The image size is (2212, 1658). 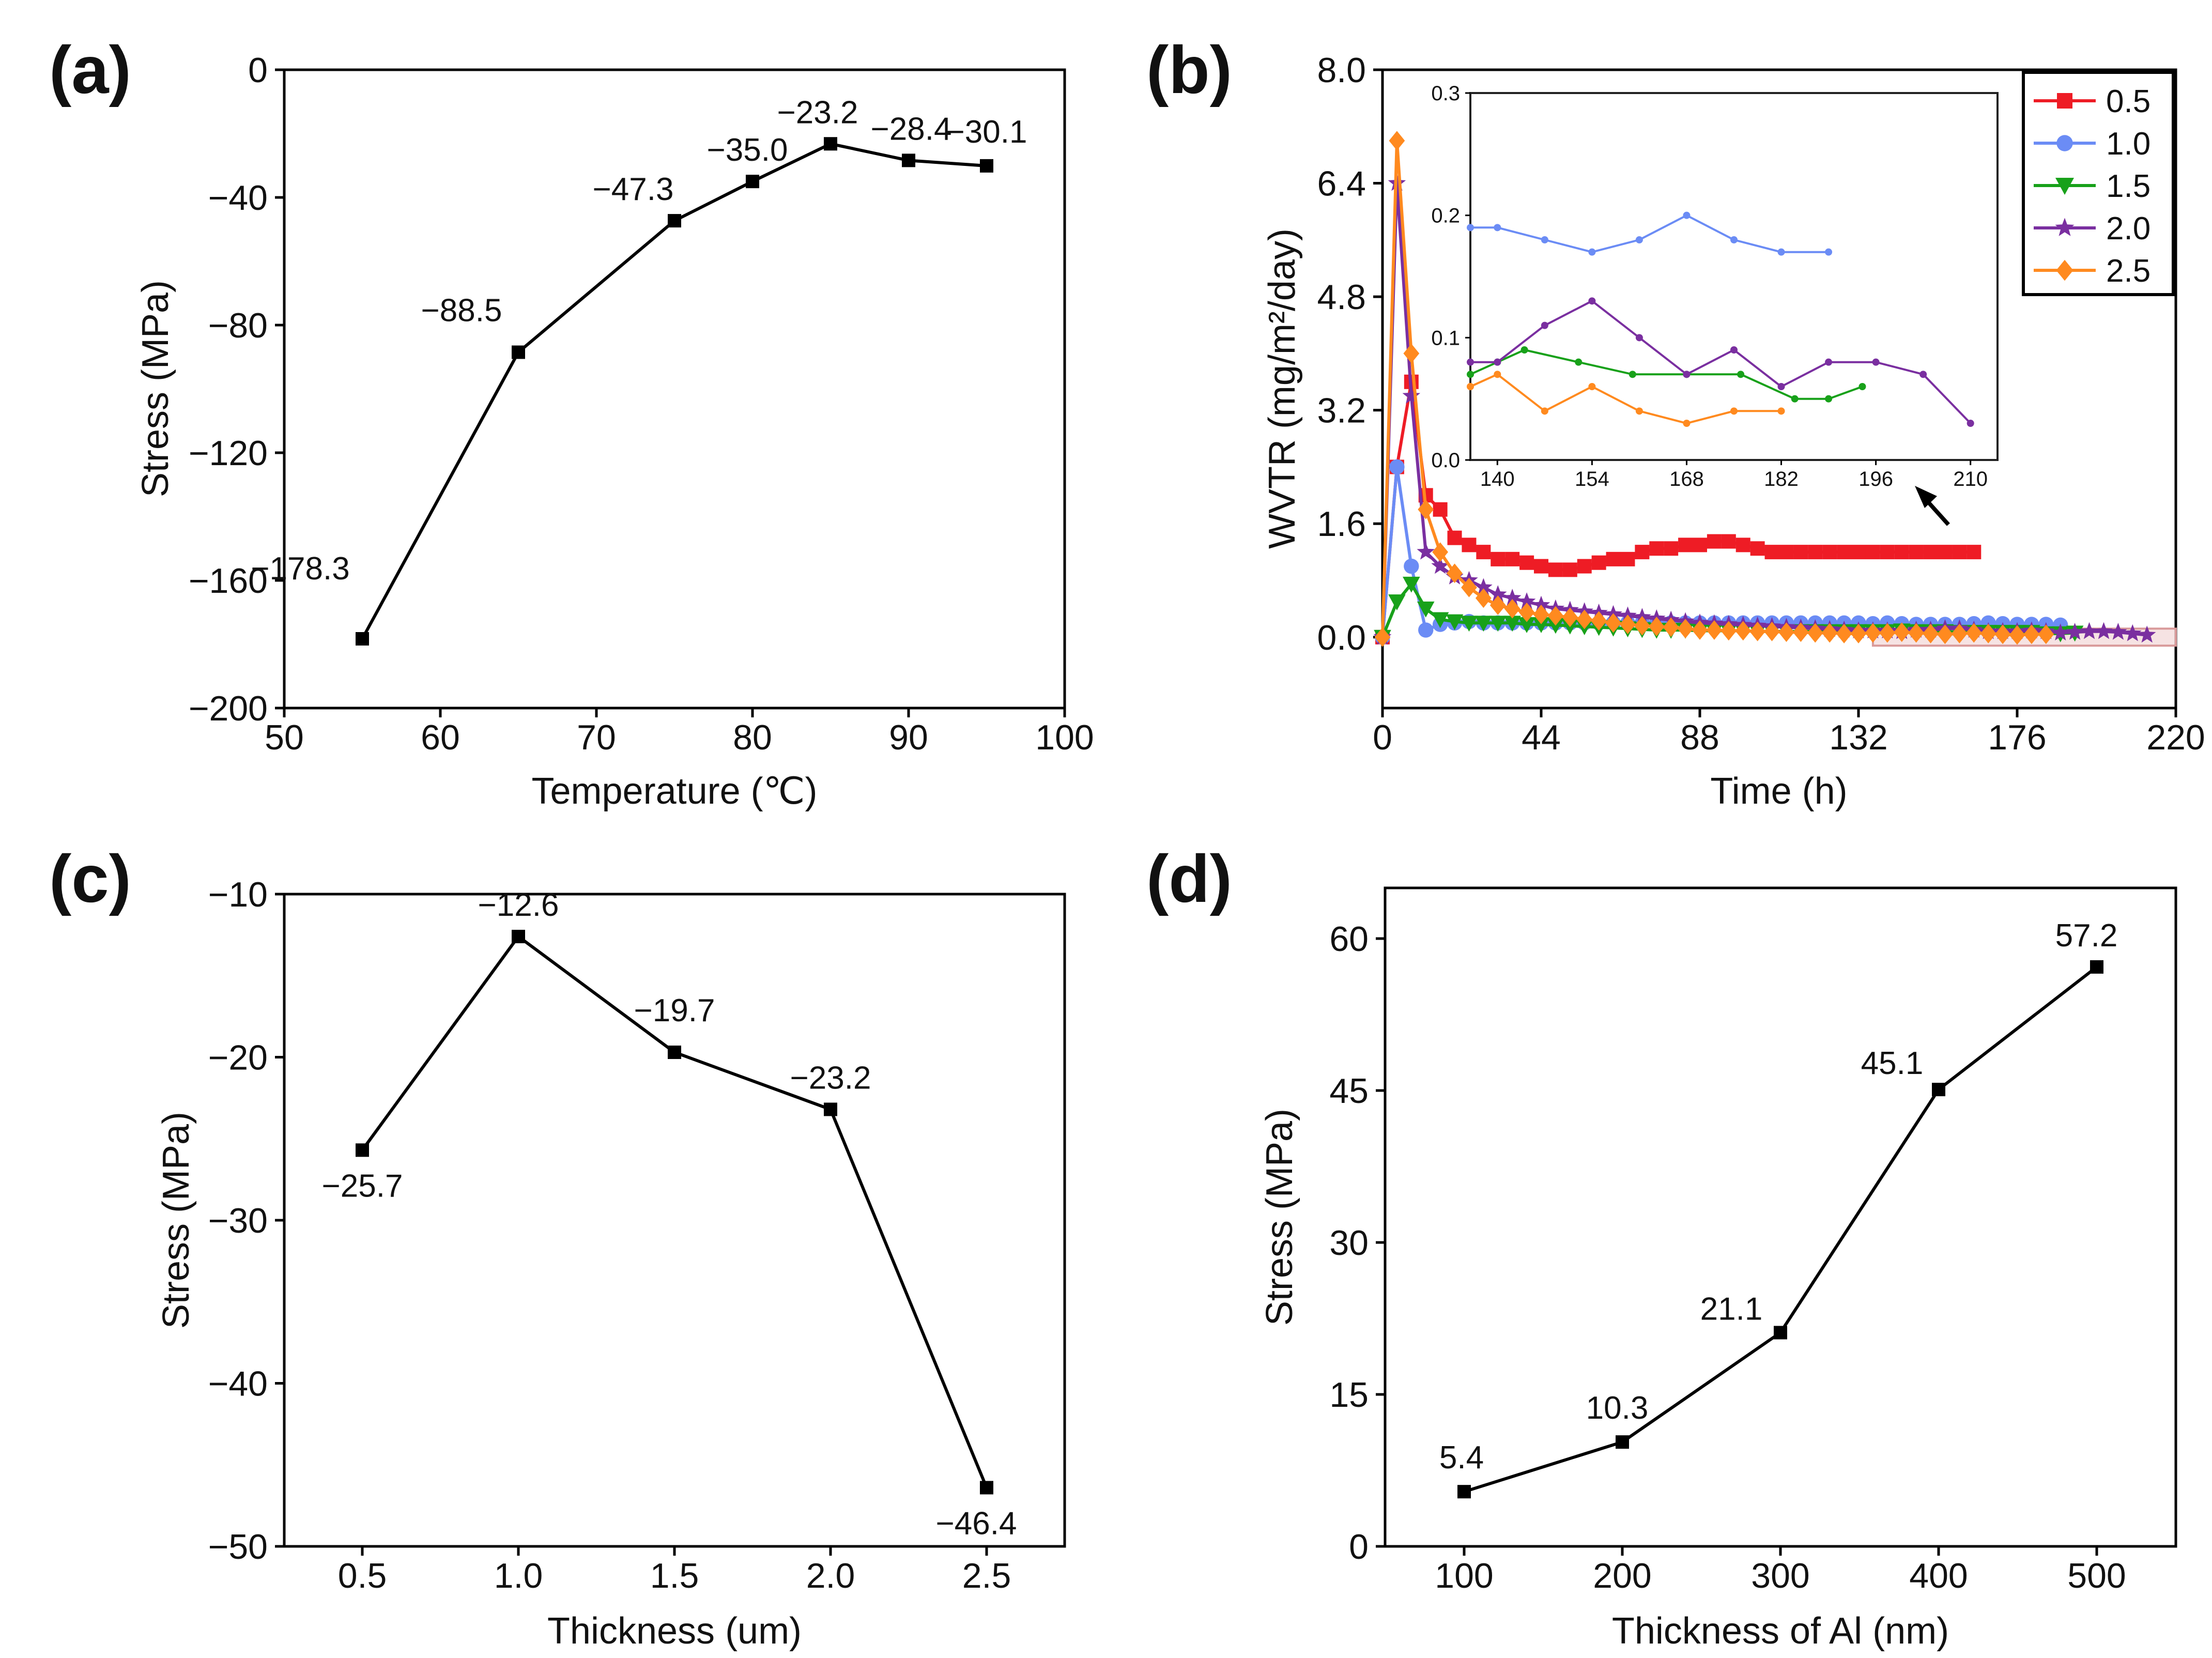 I want to click on data-point-1.0, so click(x=1411, y=566).